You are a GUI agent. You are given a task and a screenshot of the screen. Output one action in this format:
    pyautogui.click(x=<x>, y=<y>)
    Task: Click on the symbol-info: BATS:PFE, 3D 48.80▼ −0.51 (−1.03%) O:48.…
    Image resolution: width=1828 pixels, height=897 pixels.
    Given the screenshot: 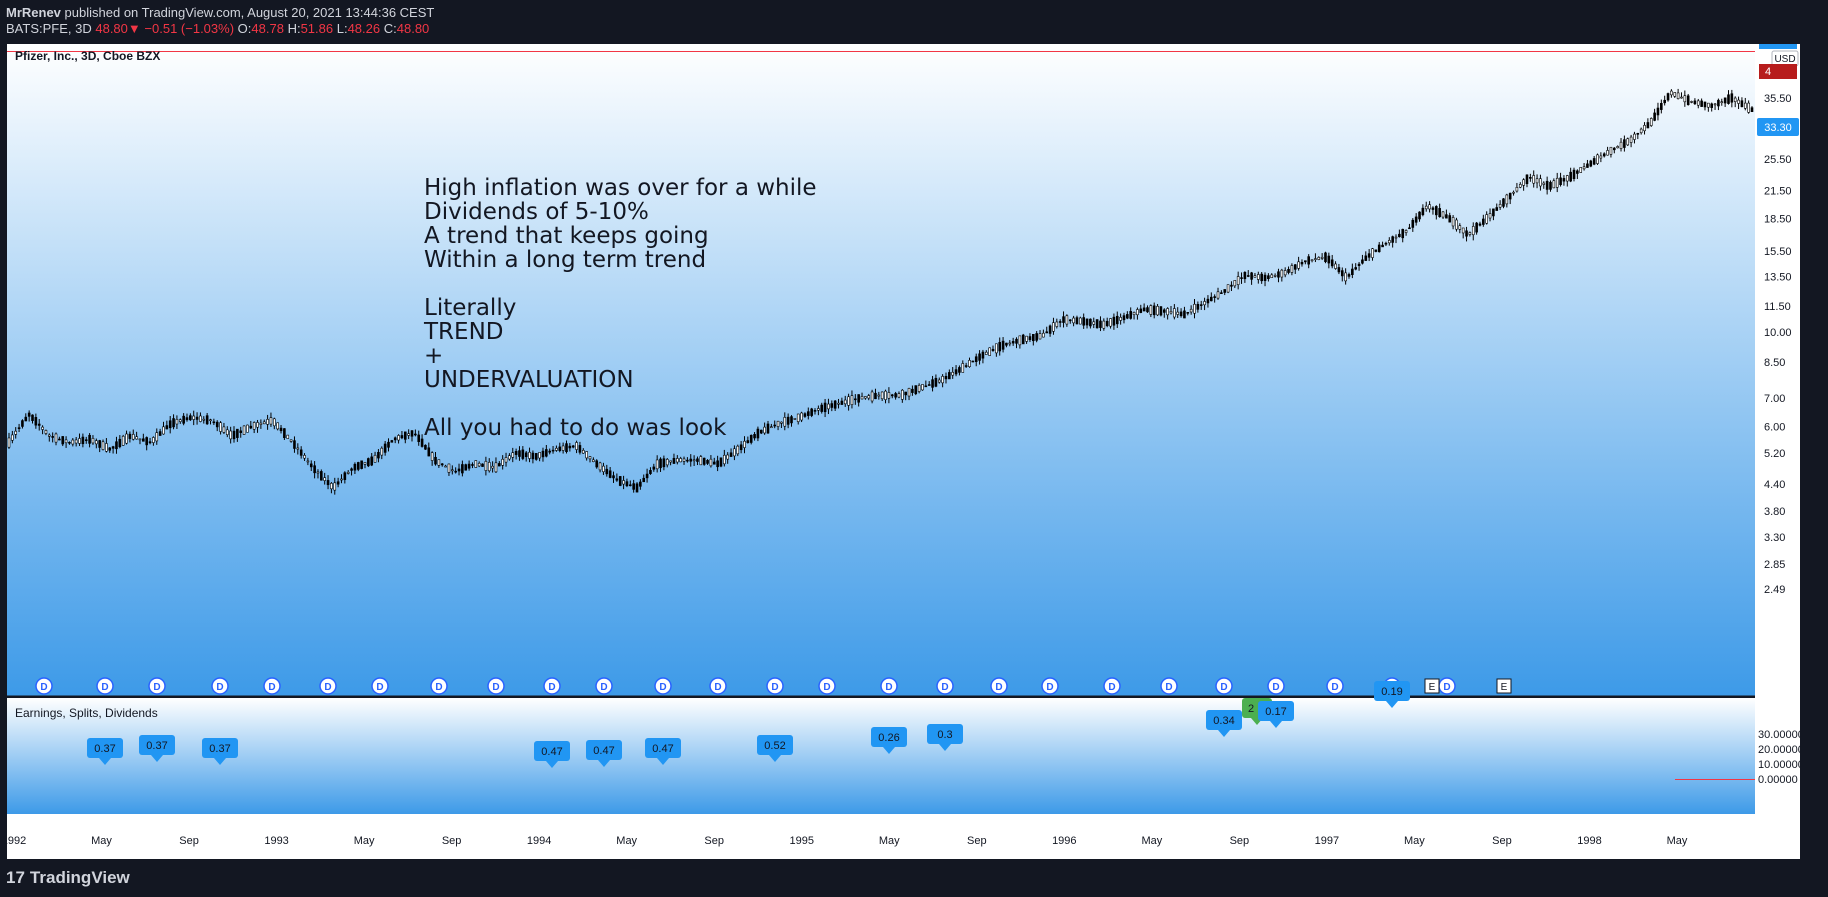 What is the action you would take?
    pyautogui.click(x=217, y=29)
    